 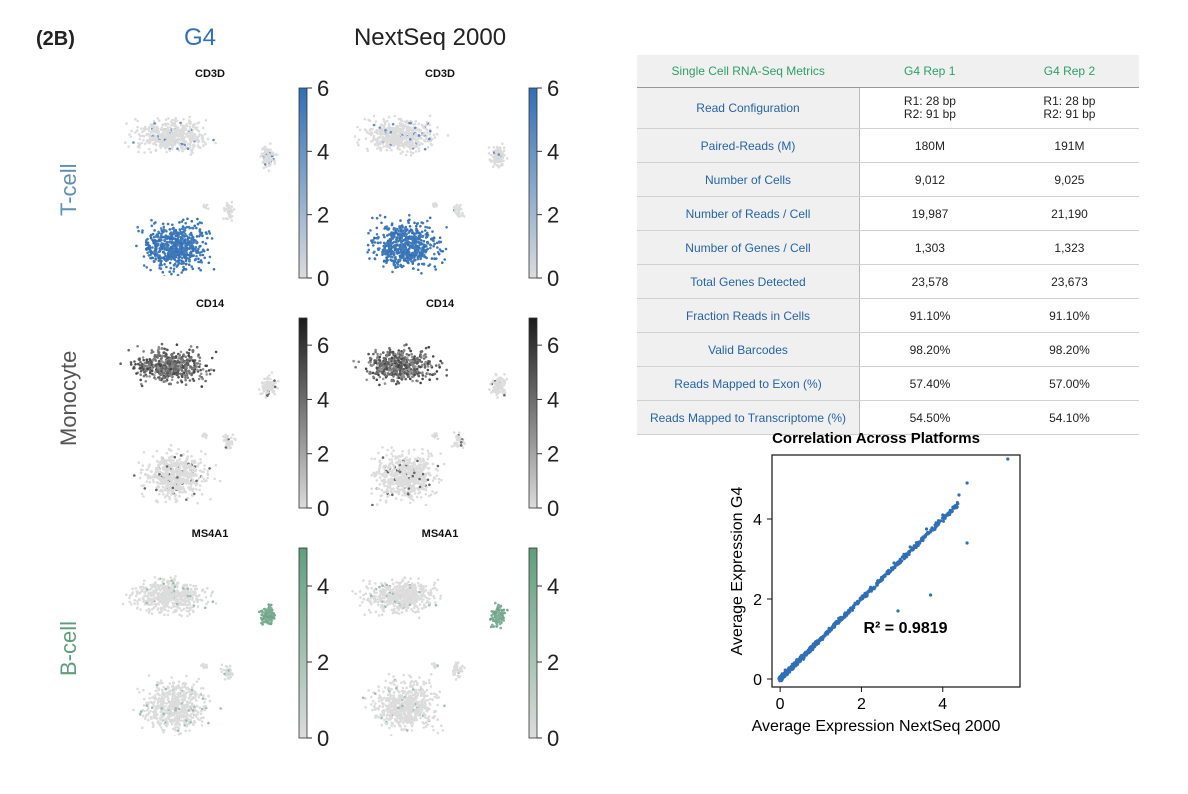 What do you see at coordinates (929, 179) in the screenshot?
I see `metrics-cell-rep1: 9,012` at bounding box center [929, 179].